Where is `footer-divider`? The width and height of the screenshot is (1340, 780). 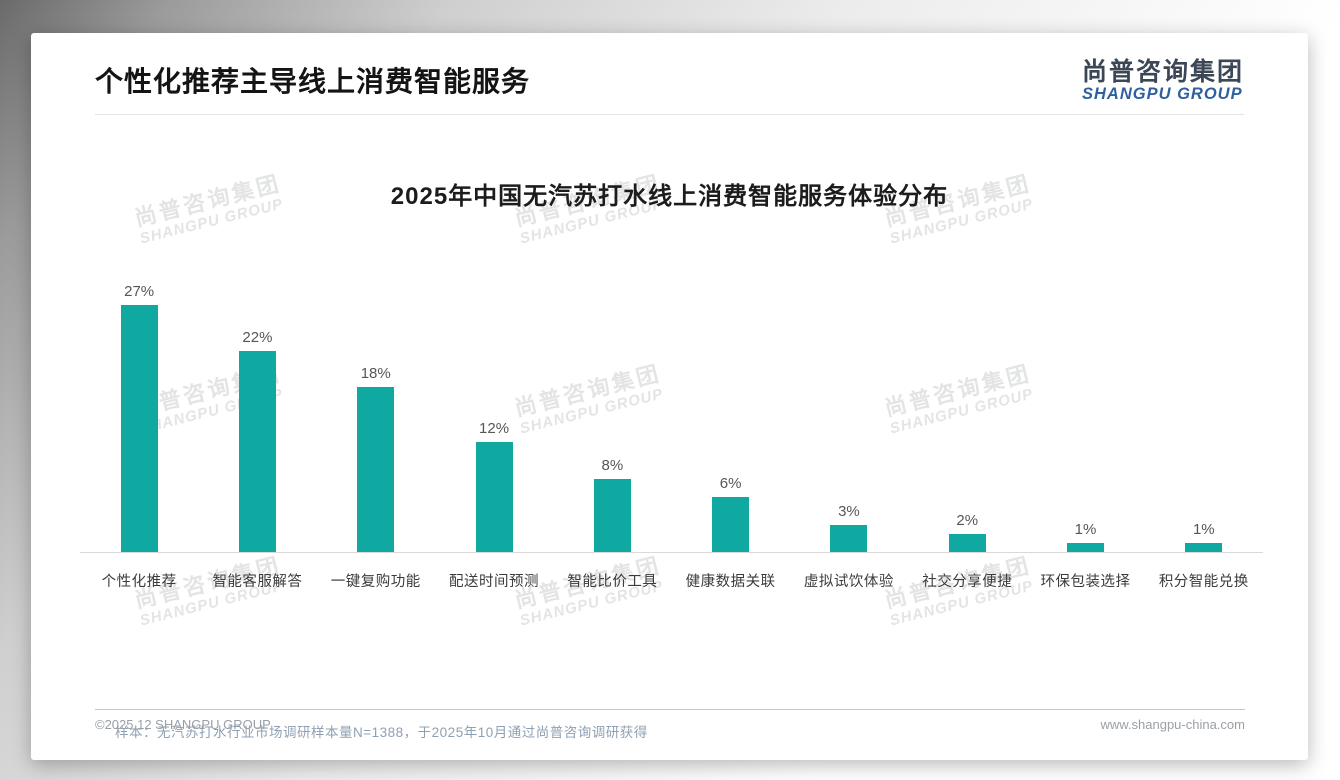 footer-divider is located at coordinates (670, 709).